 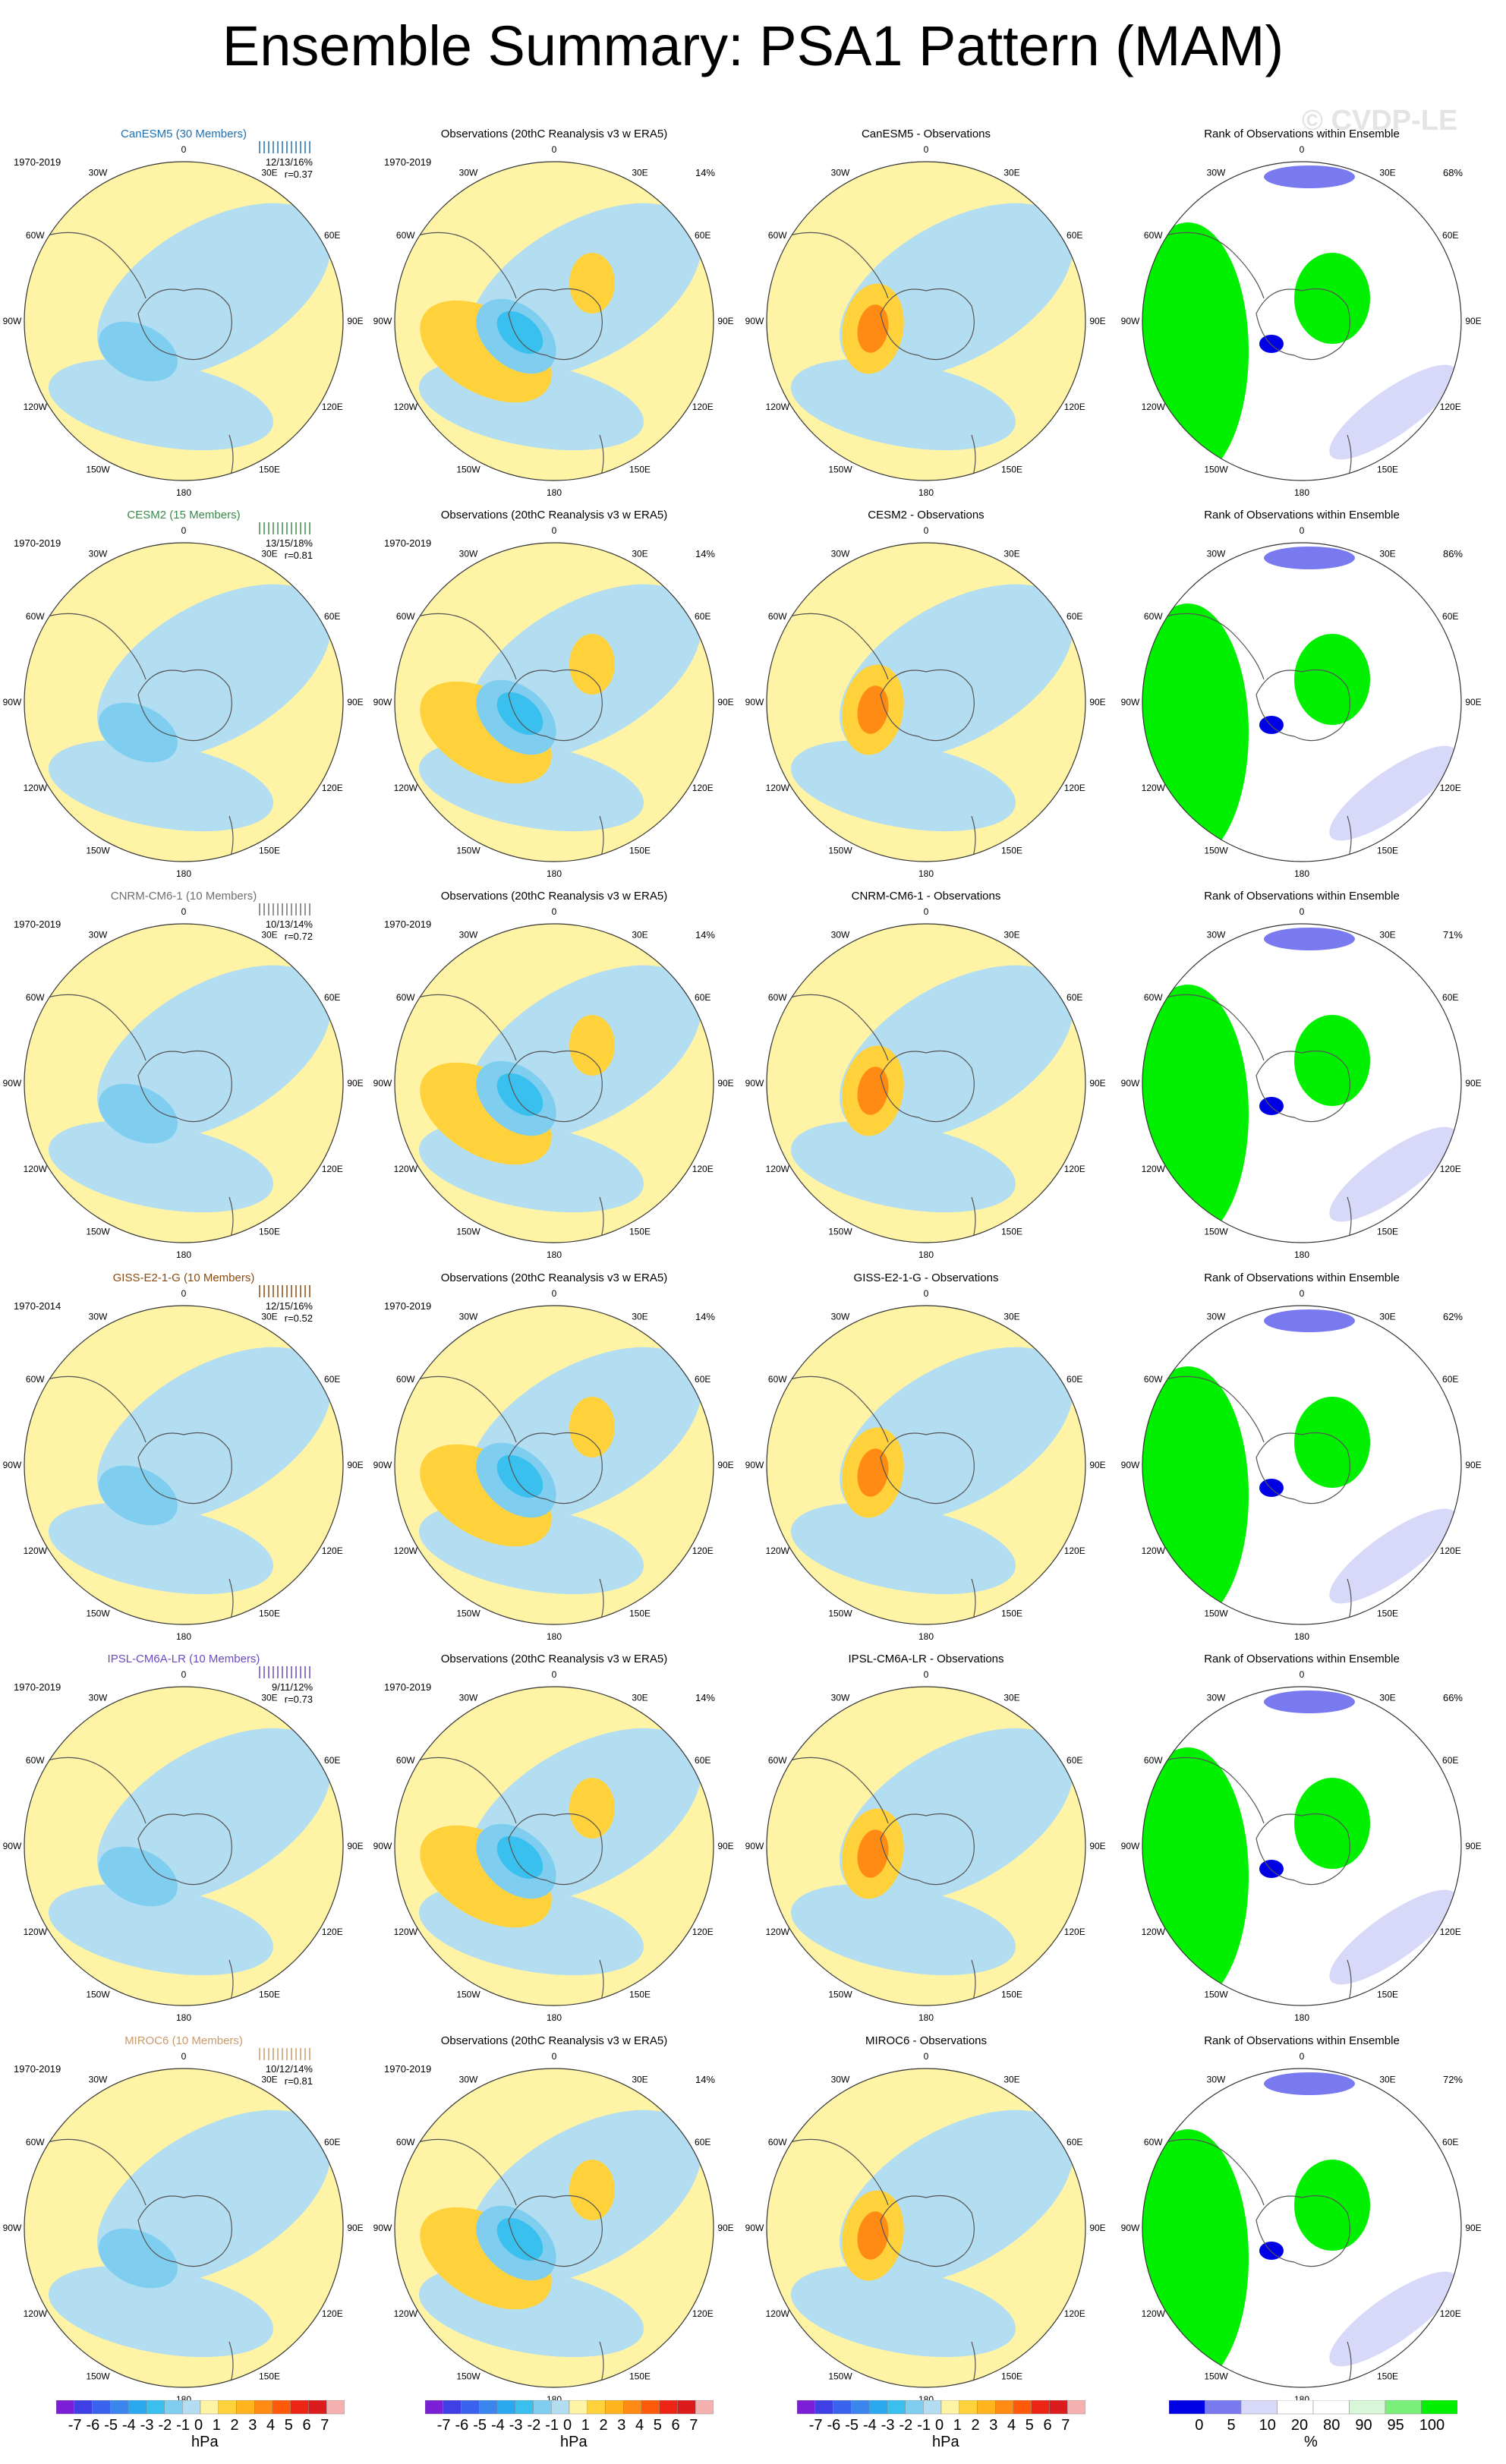 I want to click on longitude-label: 120E, so click(x=1074, y=407).